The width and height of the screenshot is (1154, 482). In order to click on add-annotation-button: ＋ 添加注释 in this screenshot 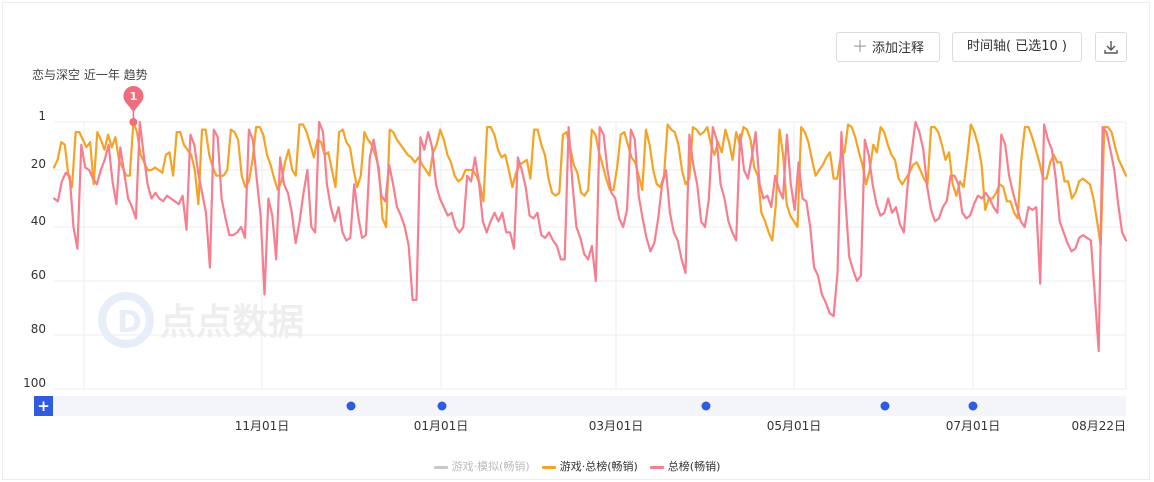, I will do `click(888, 47)`.